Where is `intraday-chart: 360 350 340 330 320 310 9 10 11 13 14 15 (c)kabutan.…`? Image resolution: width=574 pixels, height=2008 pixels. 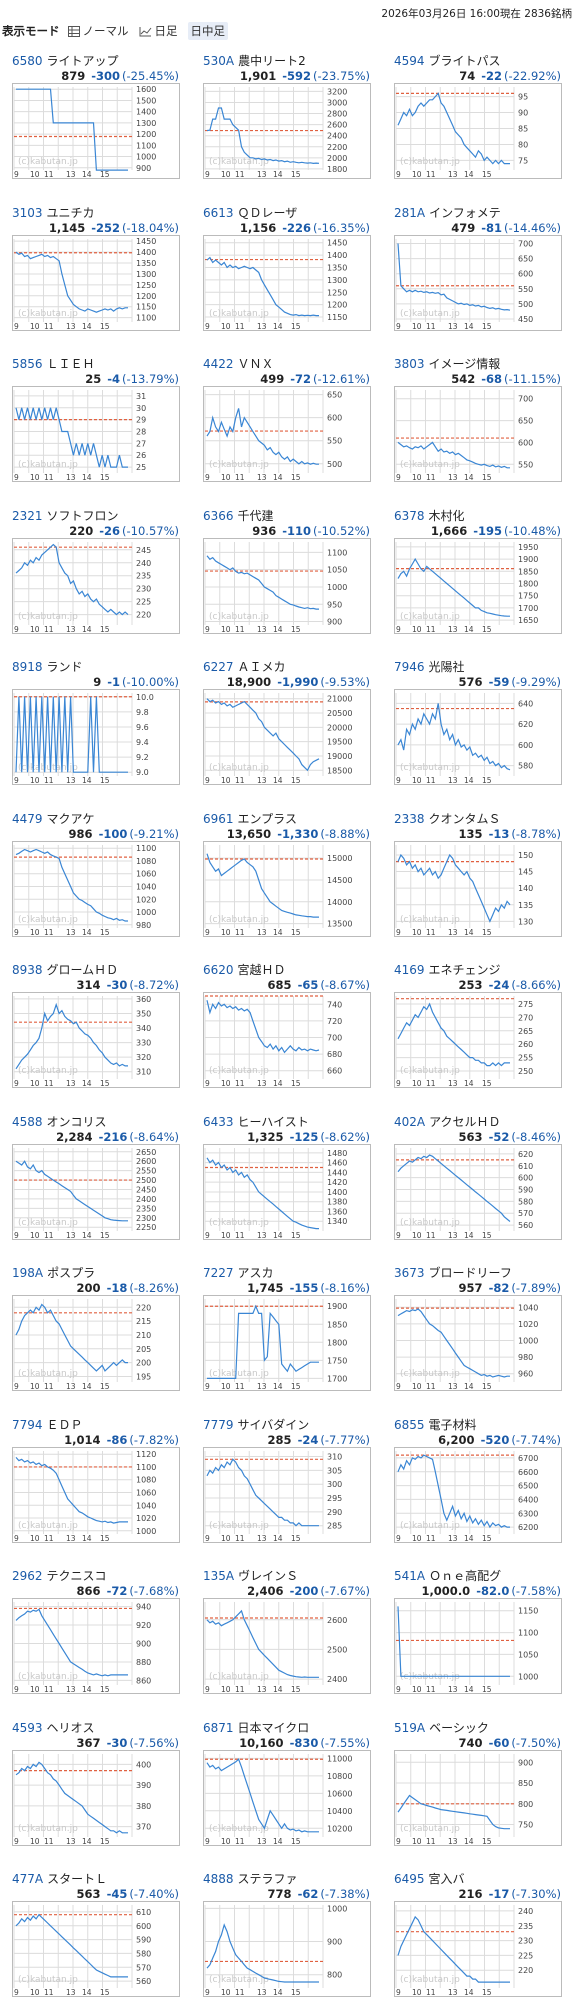 intraday-chart: 360 350 340 330 320 310 9 10 11 13 14 15 (c)kabutan.… is located at coordinates (96, 1040).